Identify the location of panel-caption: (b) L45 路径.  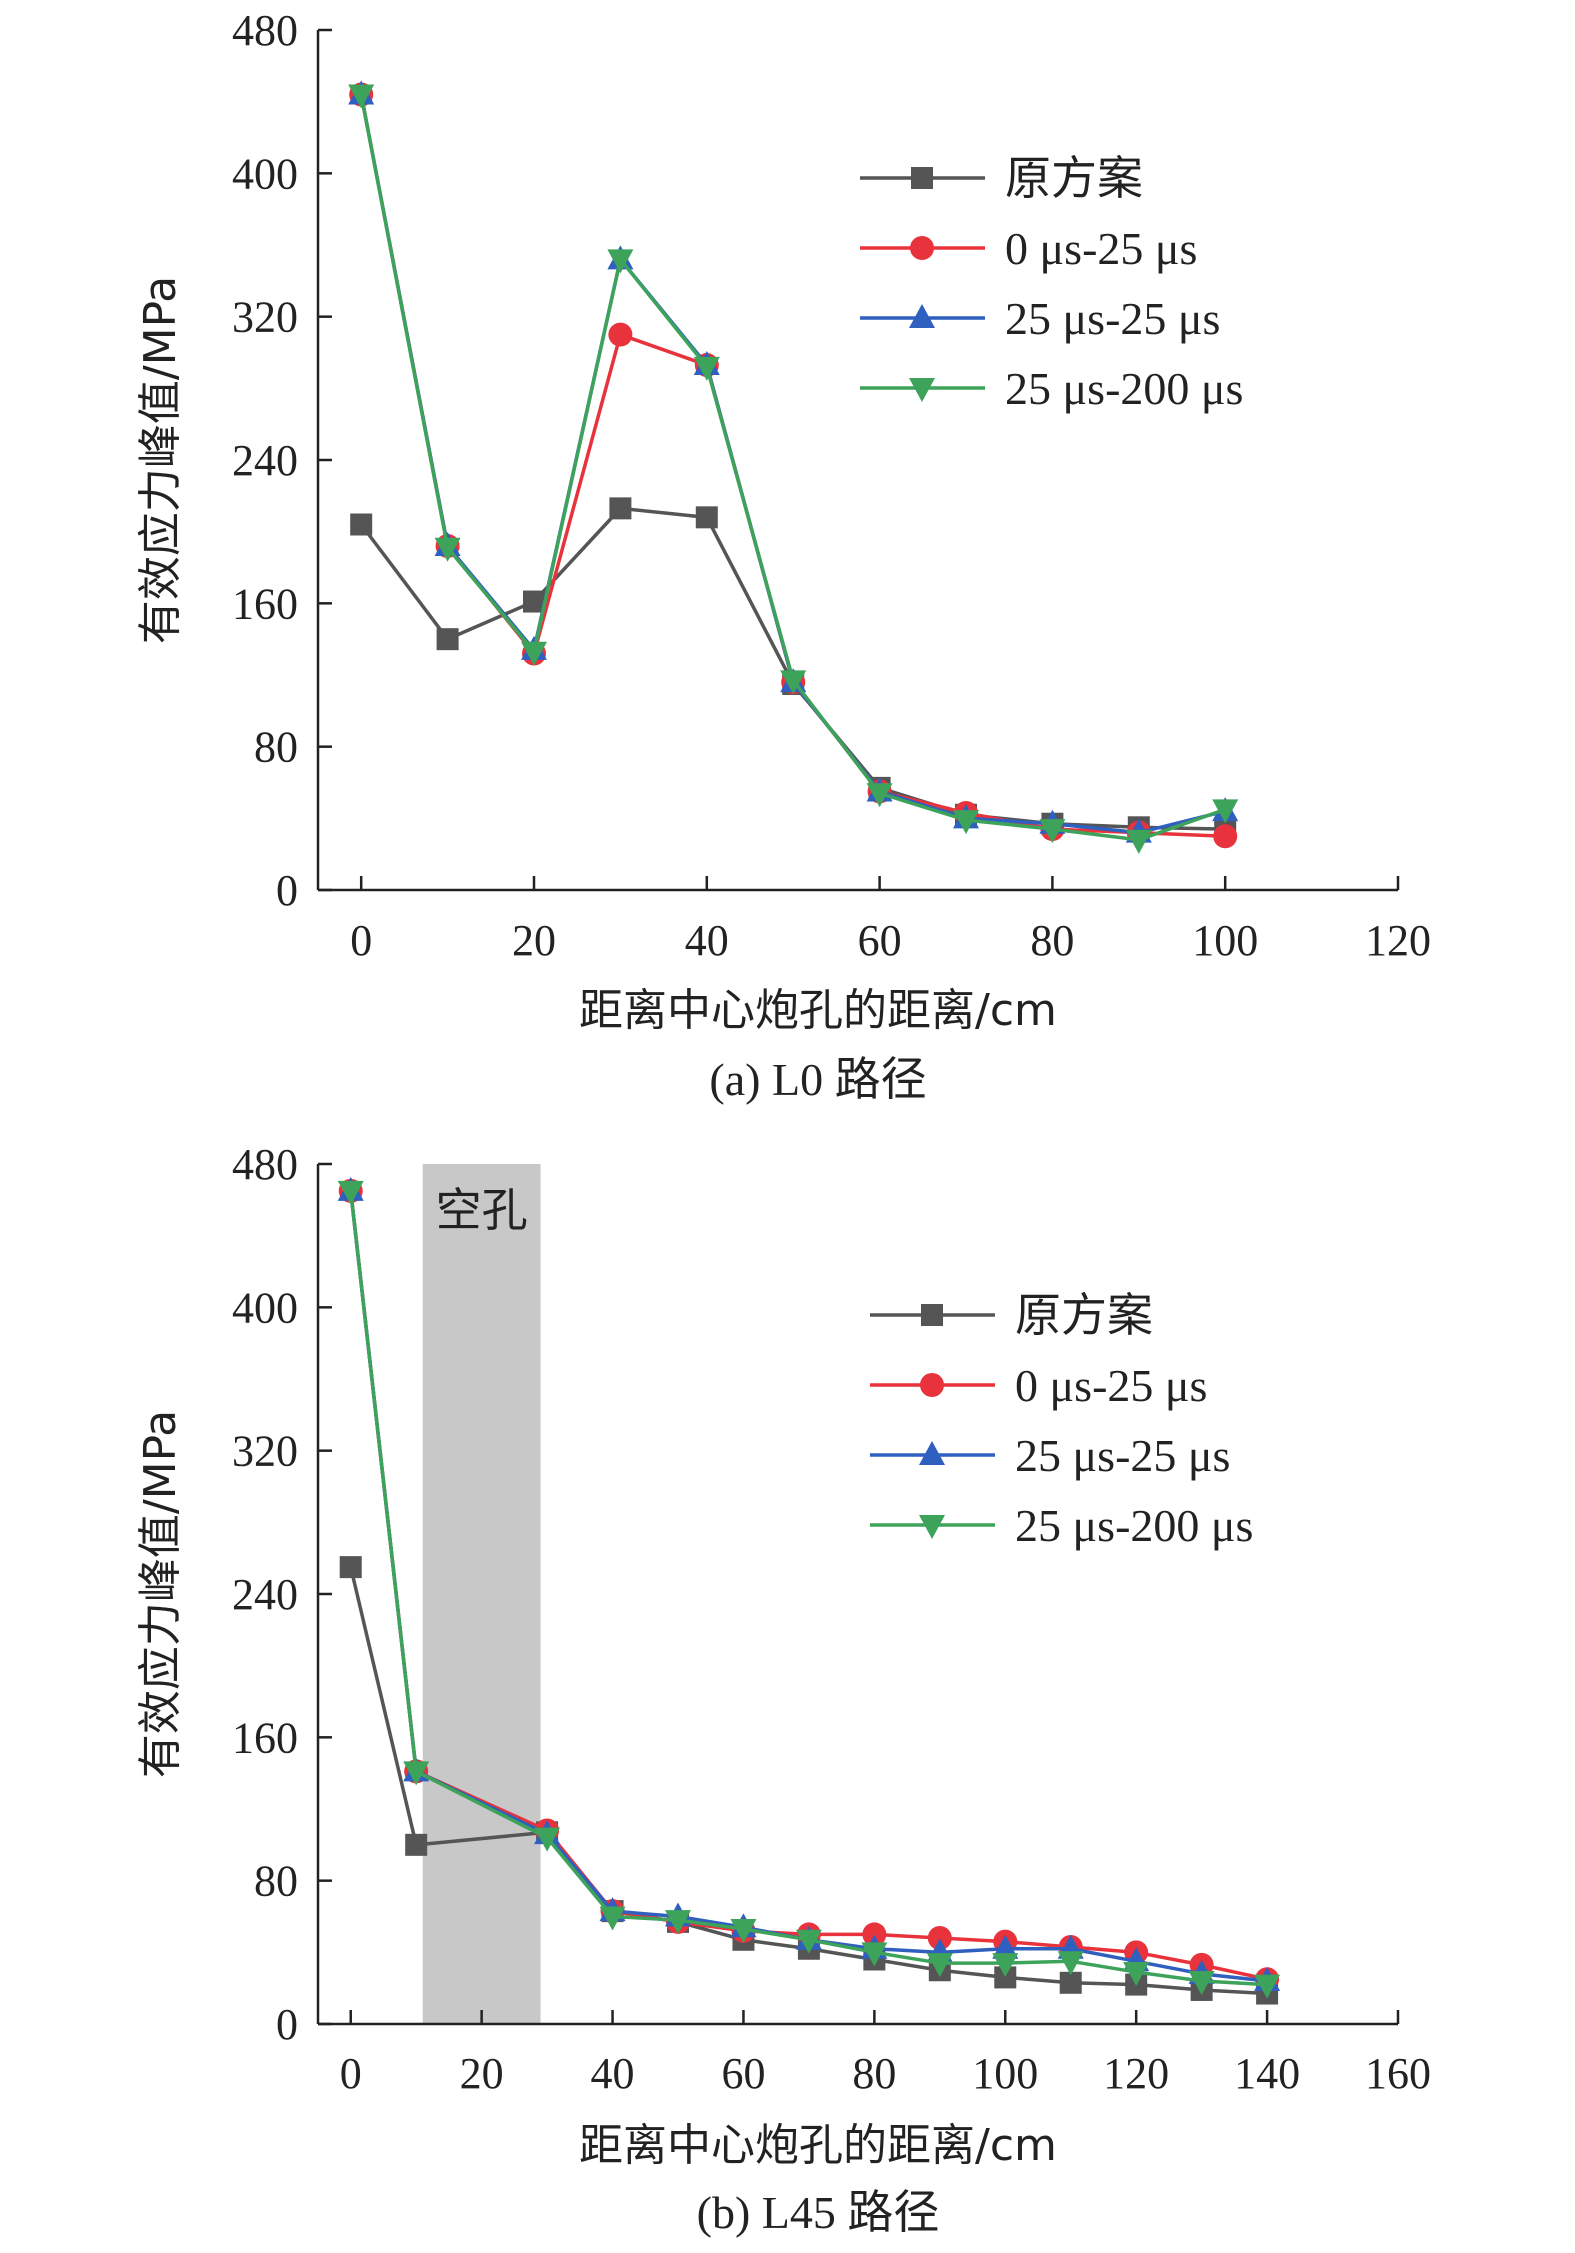
(818, 2212).